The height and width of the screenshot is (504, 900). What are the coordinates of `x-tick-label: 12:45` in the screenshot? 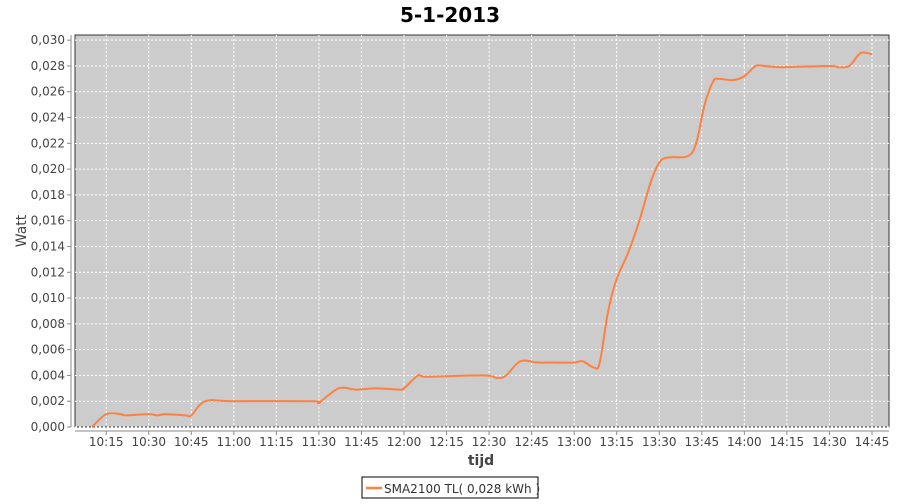 It's located at (531, 442).